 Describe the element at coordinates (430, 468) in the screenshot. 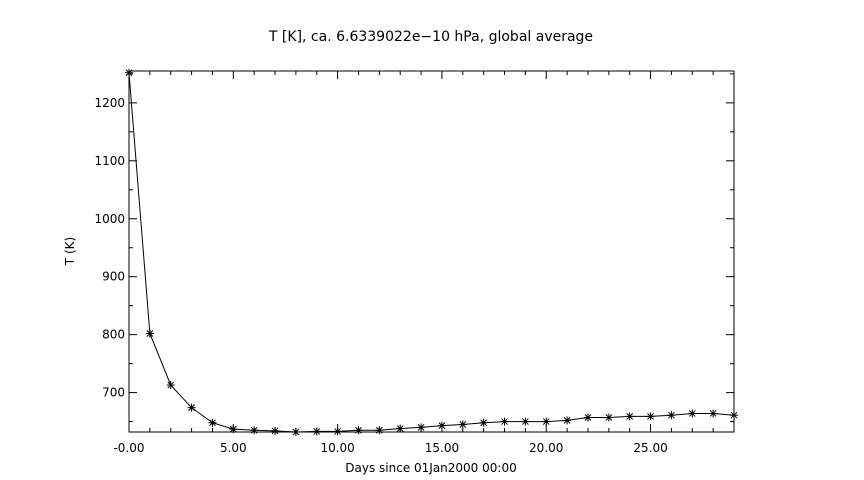

I see `x-axis-label: Days since 01Jan2000 00:00` at that location.